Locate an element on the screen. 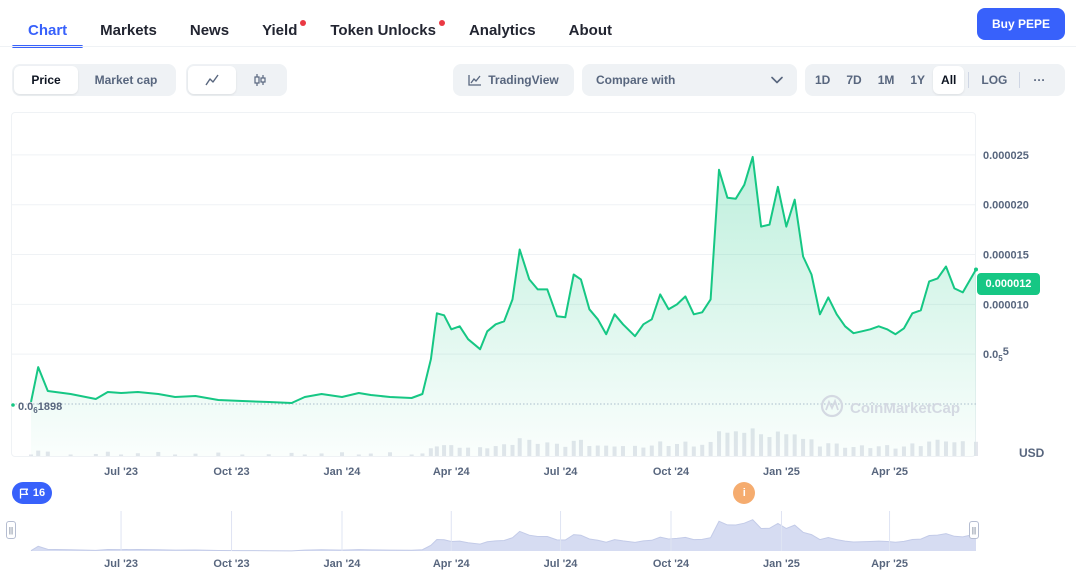  start-price-label: 0.061898 is located at coordinates (36, 408).